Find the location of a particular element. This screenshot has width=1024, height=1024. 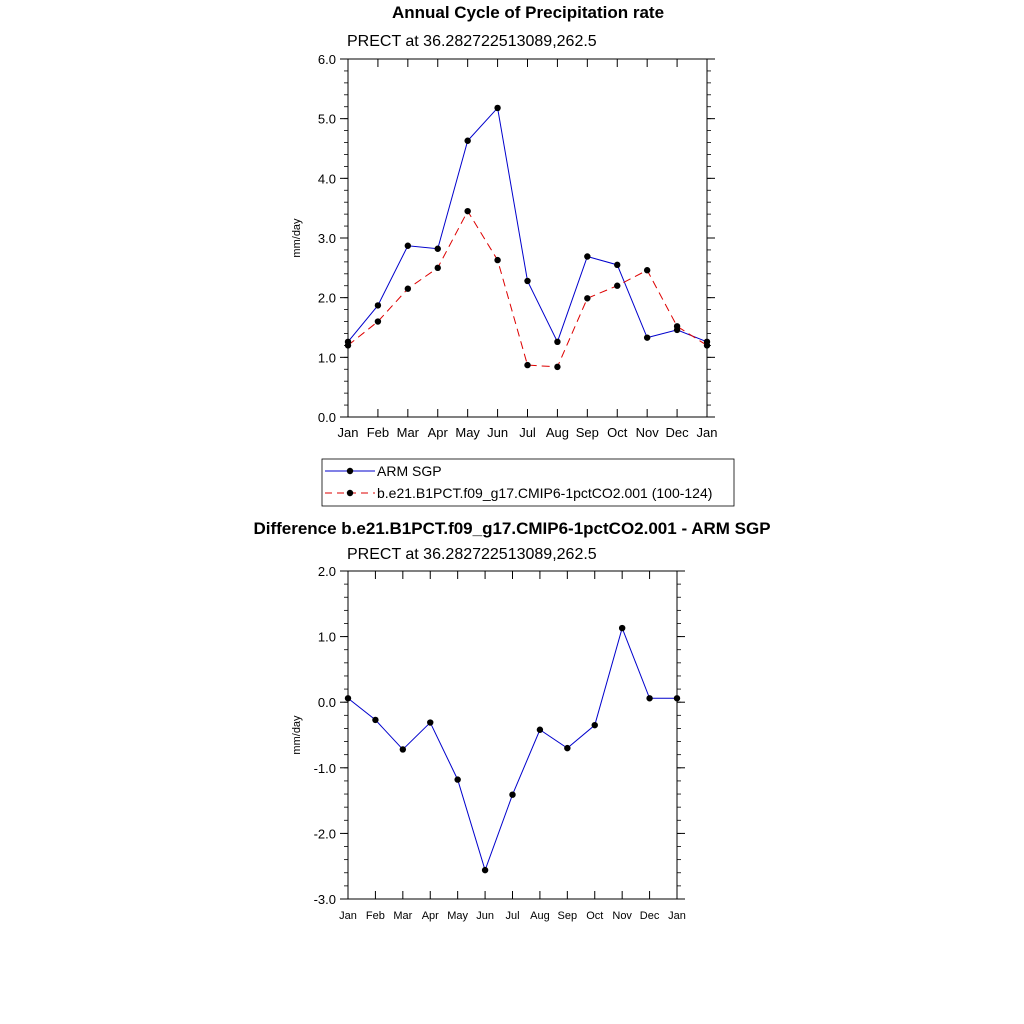

chart2-y-axis-label: mm/day is located at coordinates (297, 735).